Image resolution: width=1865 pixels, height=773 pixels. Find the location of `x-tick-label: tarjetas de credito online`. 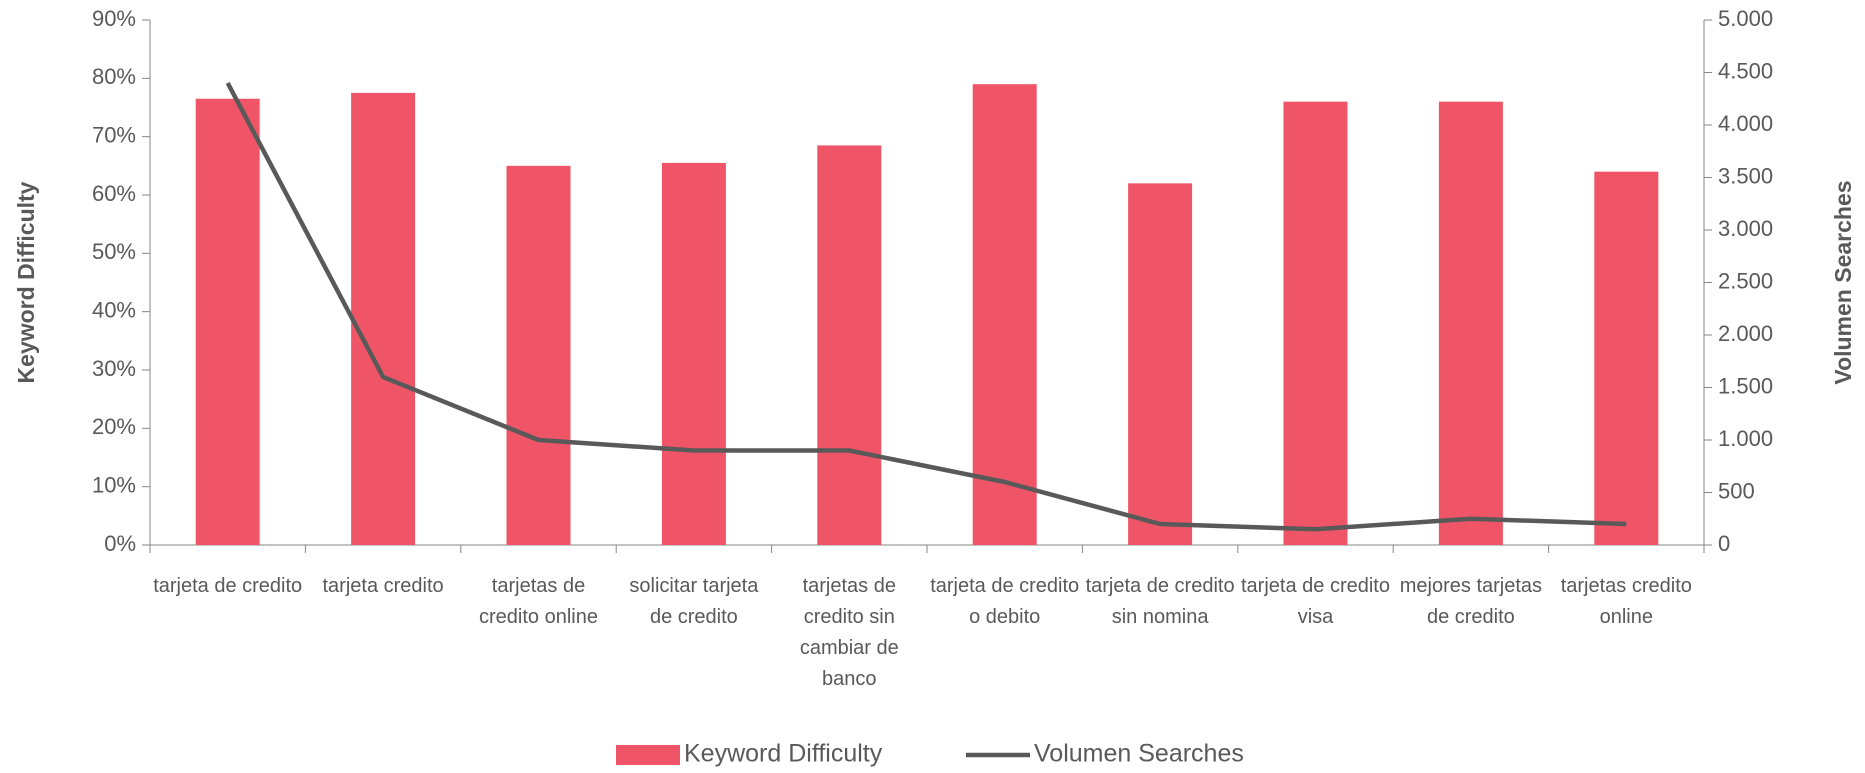

x-tick-label: tarjetas de credito online is located at coordinates (538, 601).